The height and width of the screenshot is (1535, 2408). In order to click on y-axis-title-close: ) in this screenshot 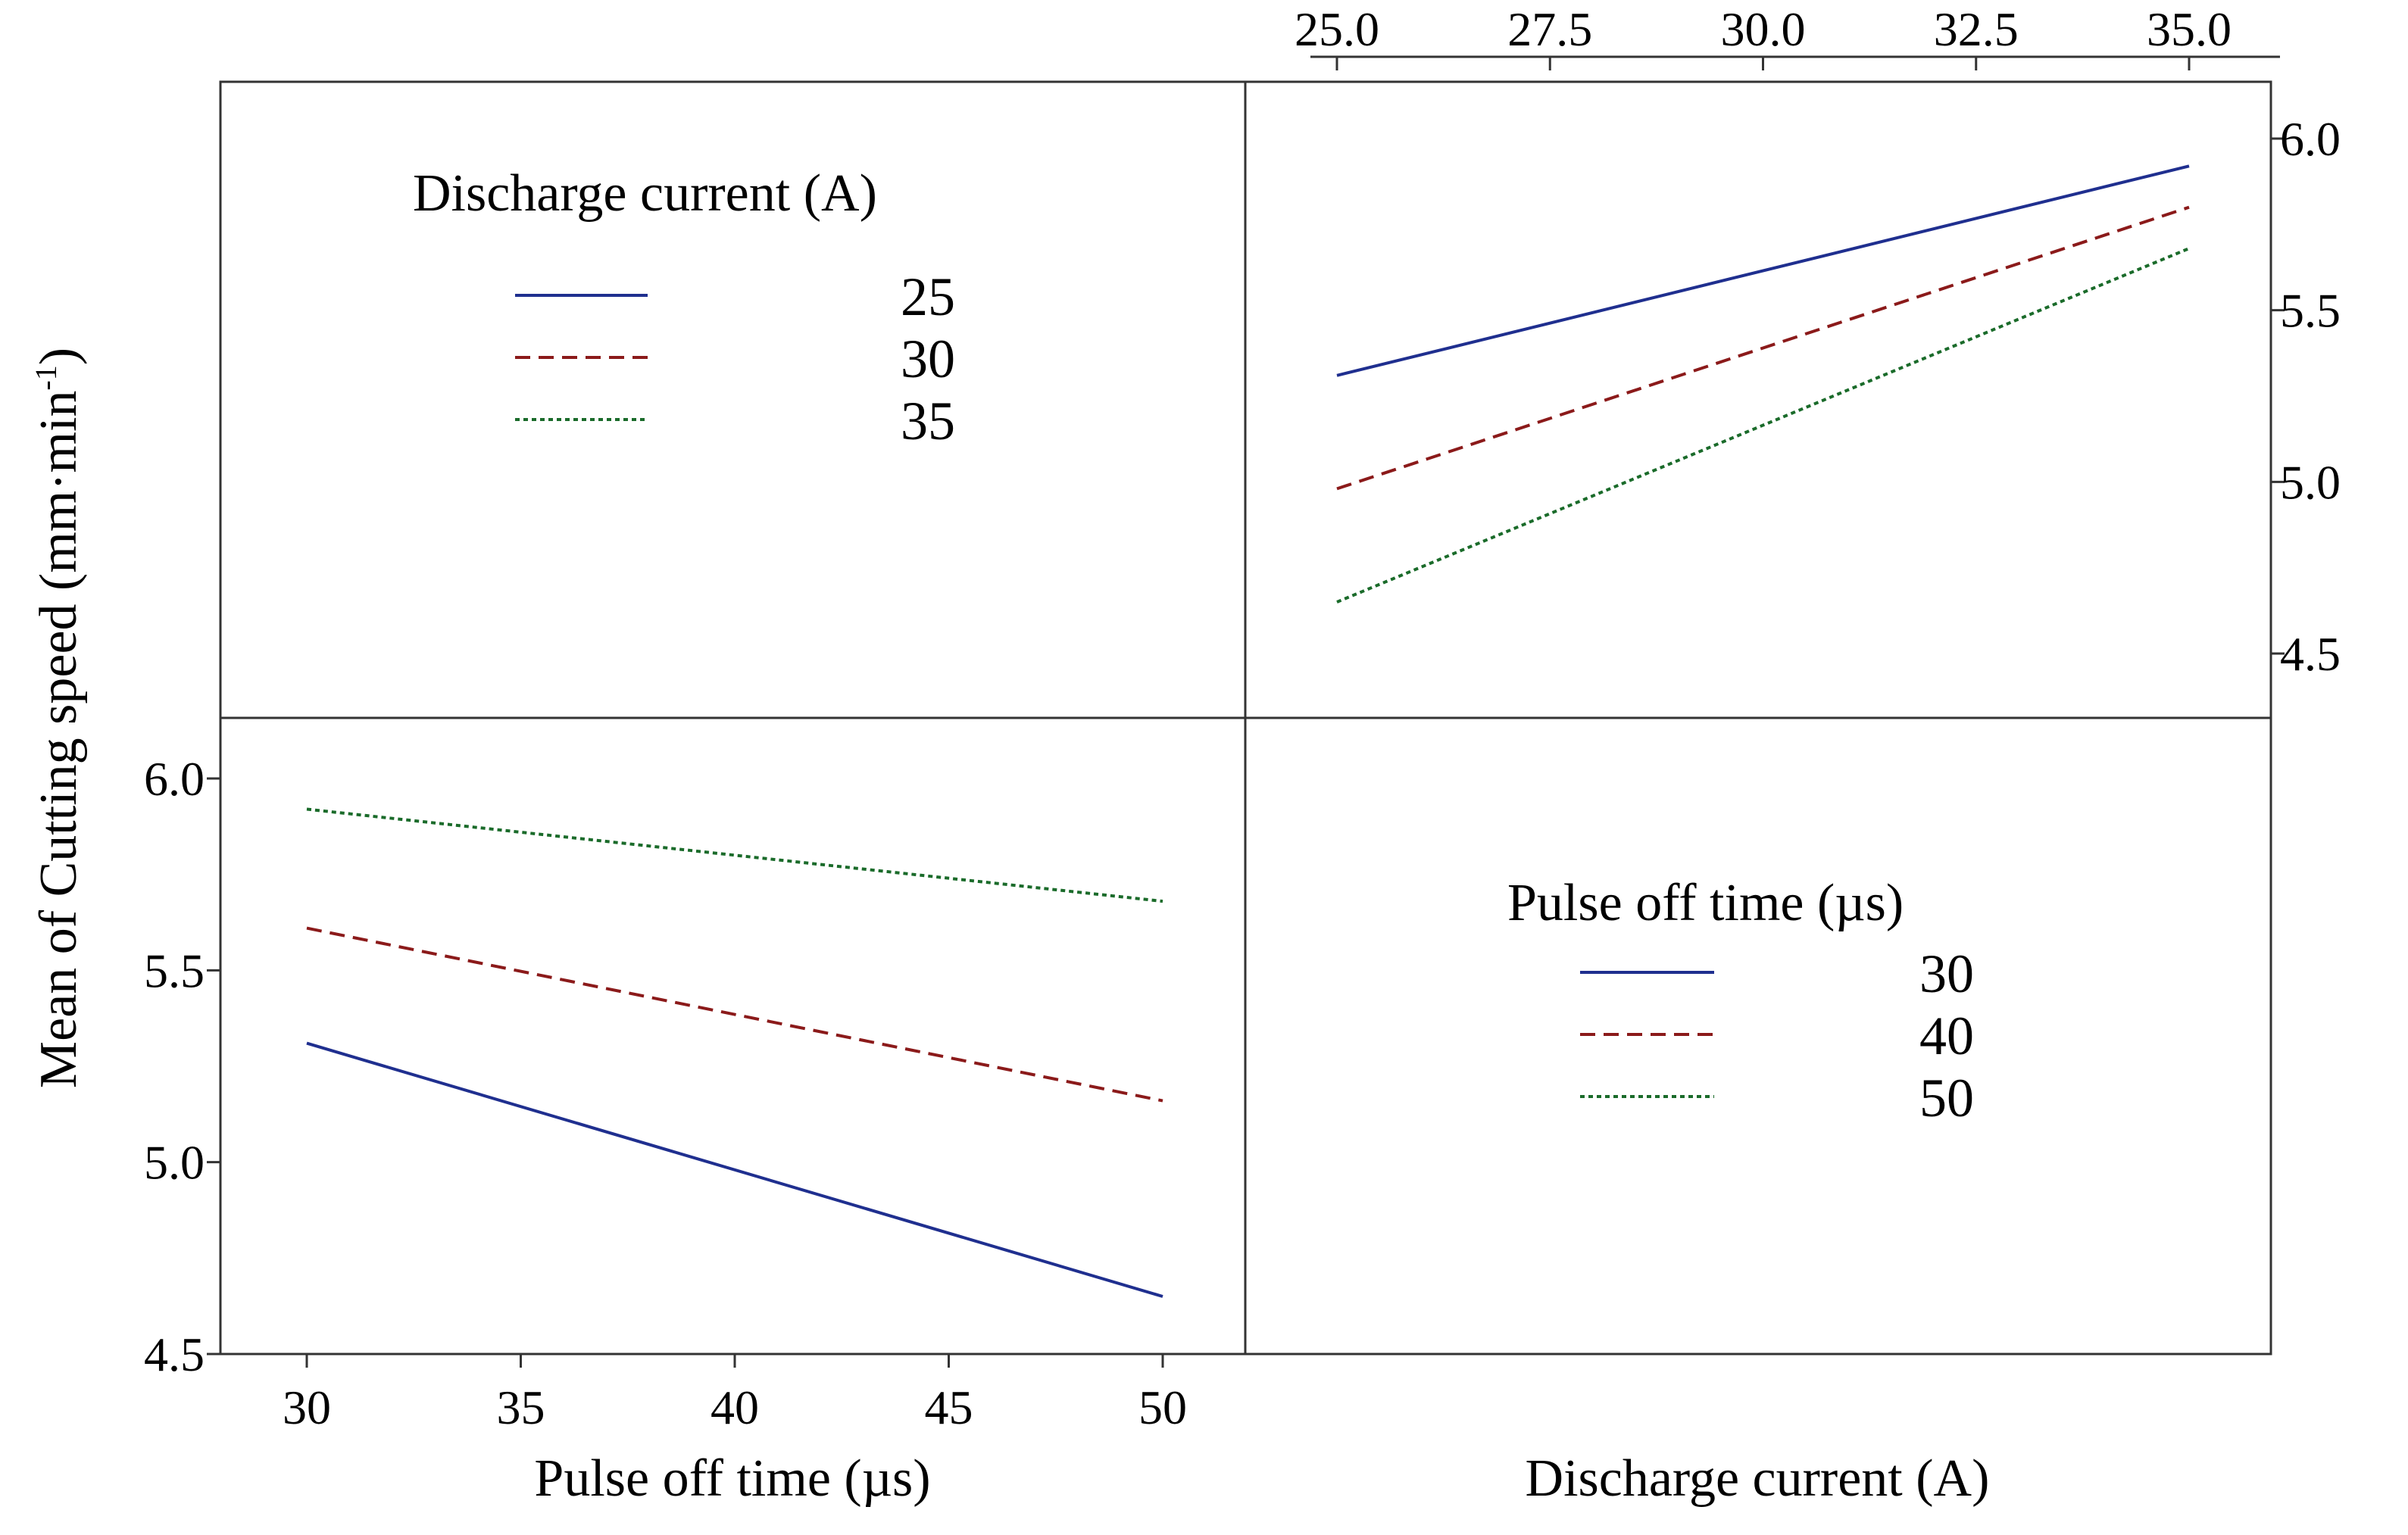, I will do `click(59, 356)`.